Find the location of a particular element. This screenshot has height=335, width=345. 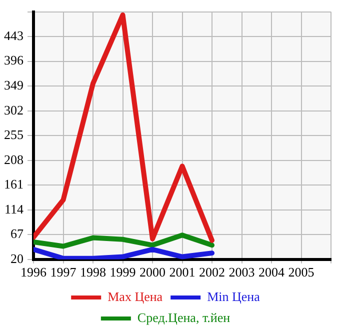

x-tick-label: 1999 is located at coordinates (123, 272).